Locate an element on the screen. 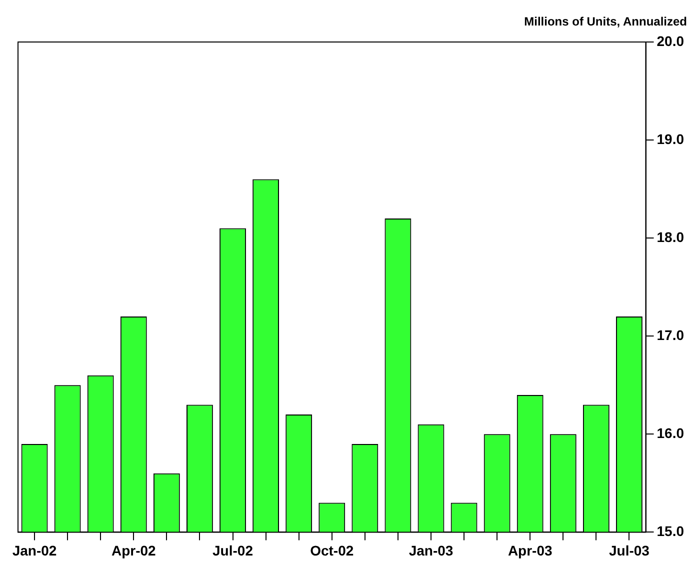 The width and height of the screenshot is (699, 575). y-tick-label: 18.0 is located at coordinates (670, 236).